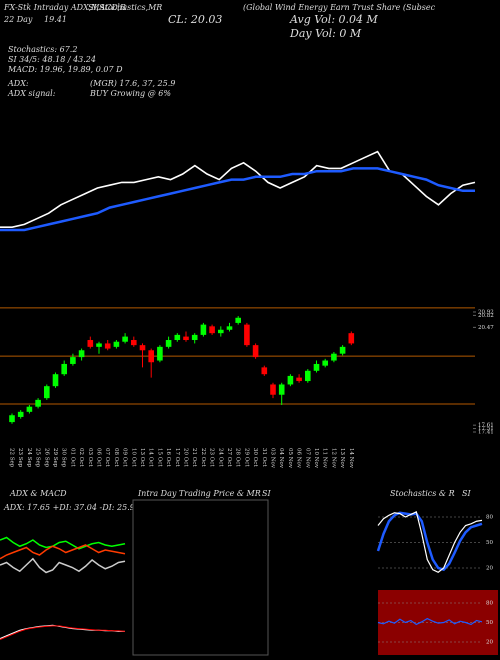  What do you see at coordinates (195, 19) in the screenshot?
I see `close: CL: 20.03` at bounding box center [195, 19].